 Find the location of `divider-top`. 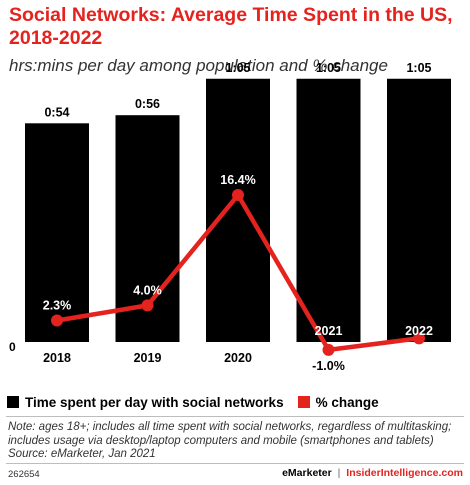

divider-top is located at coordinates (235, 416).